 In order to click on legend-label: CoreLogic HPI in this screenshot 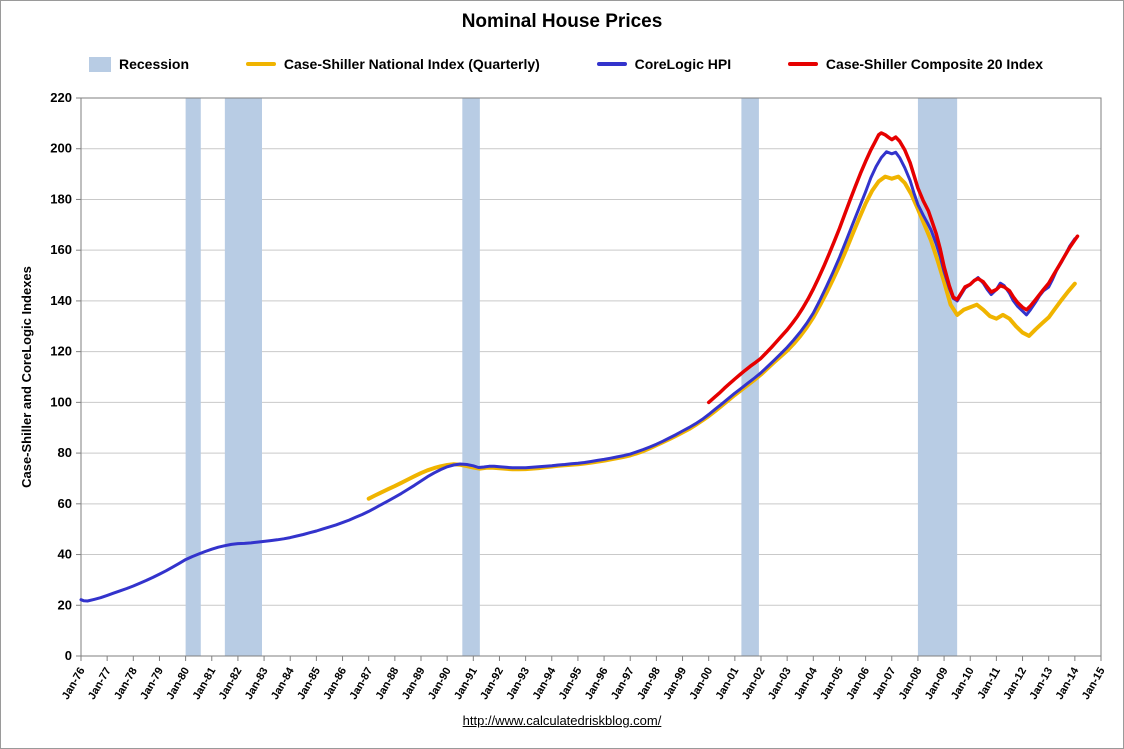, I will do `click(683, 64)`.